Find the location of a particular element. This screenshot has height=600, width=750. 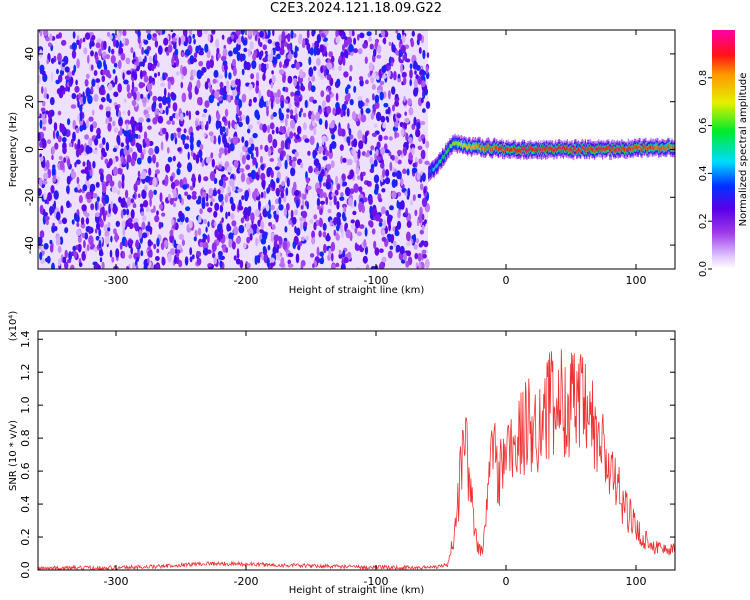

y-tick-label: 1.0 is located at coordinates (25, 405).